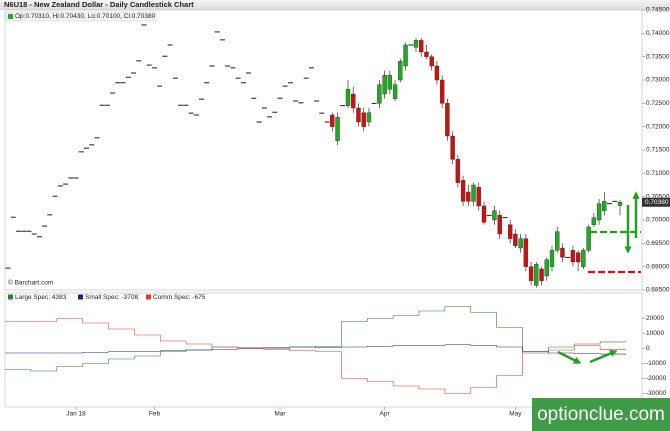  Describe the element at coordinates (658, 290) in the screenshot. I see `y-tick-label: 0.68500` at that location.